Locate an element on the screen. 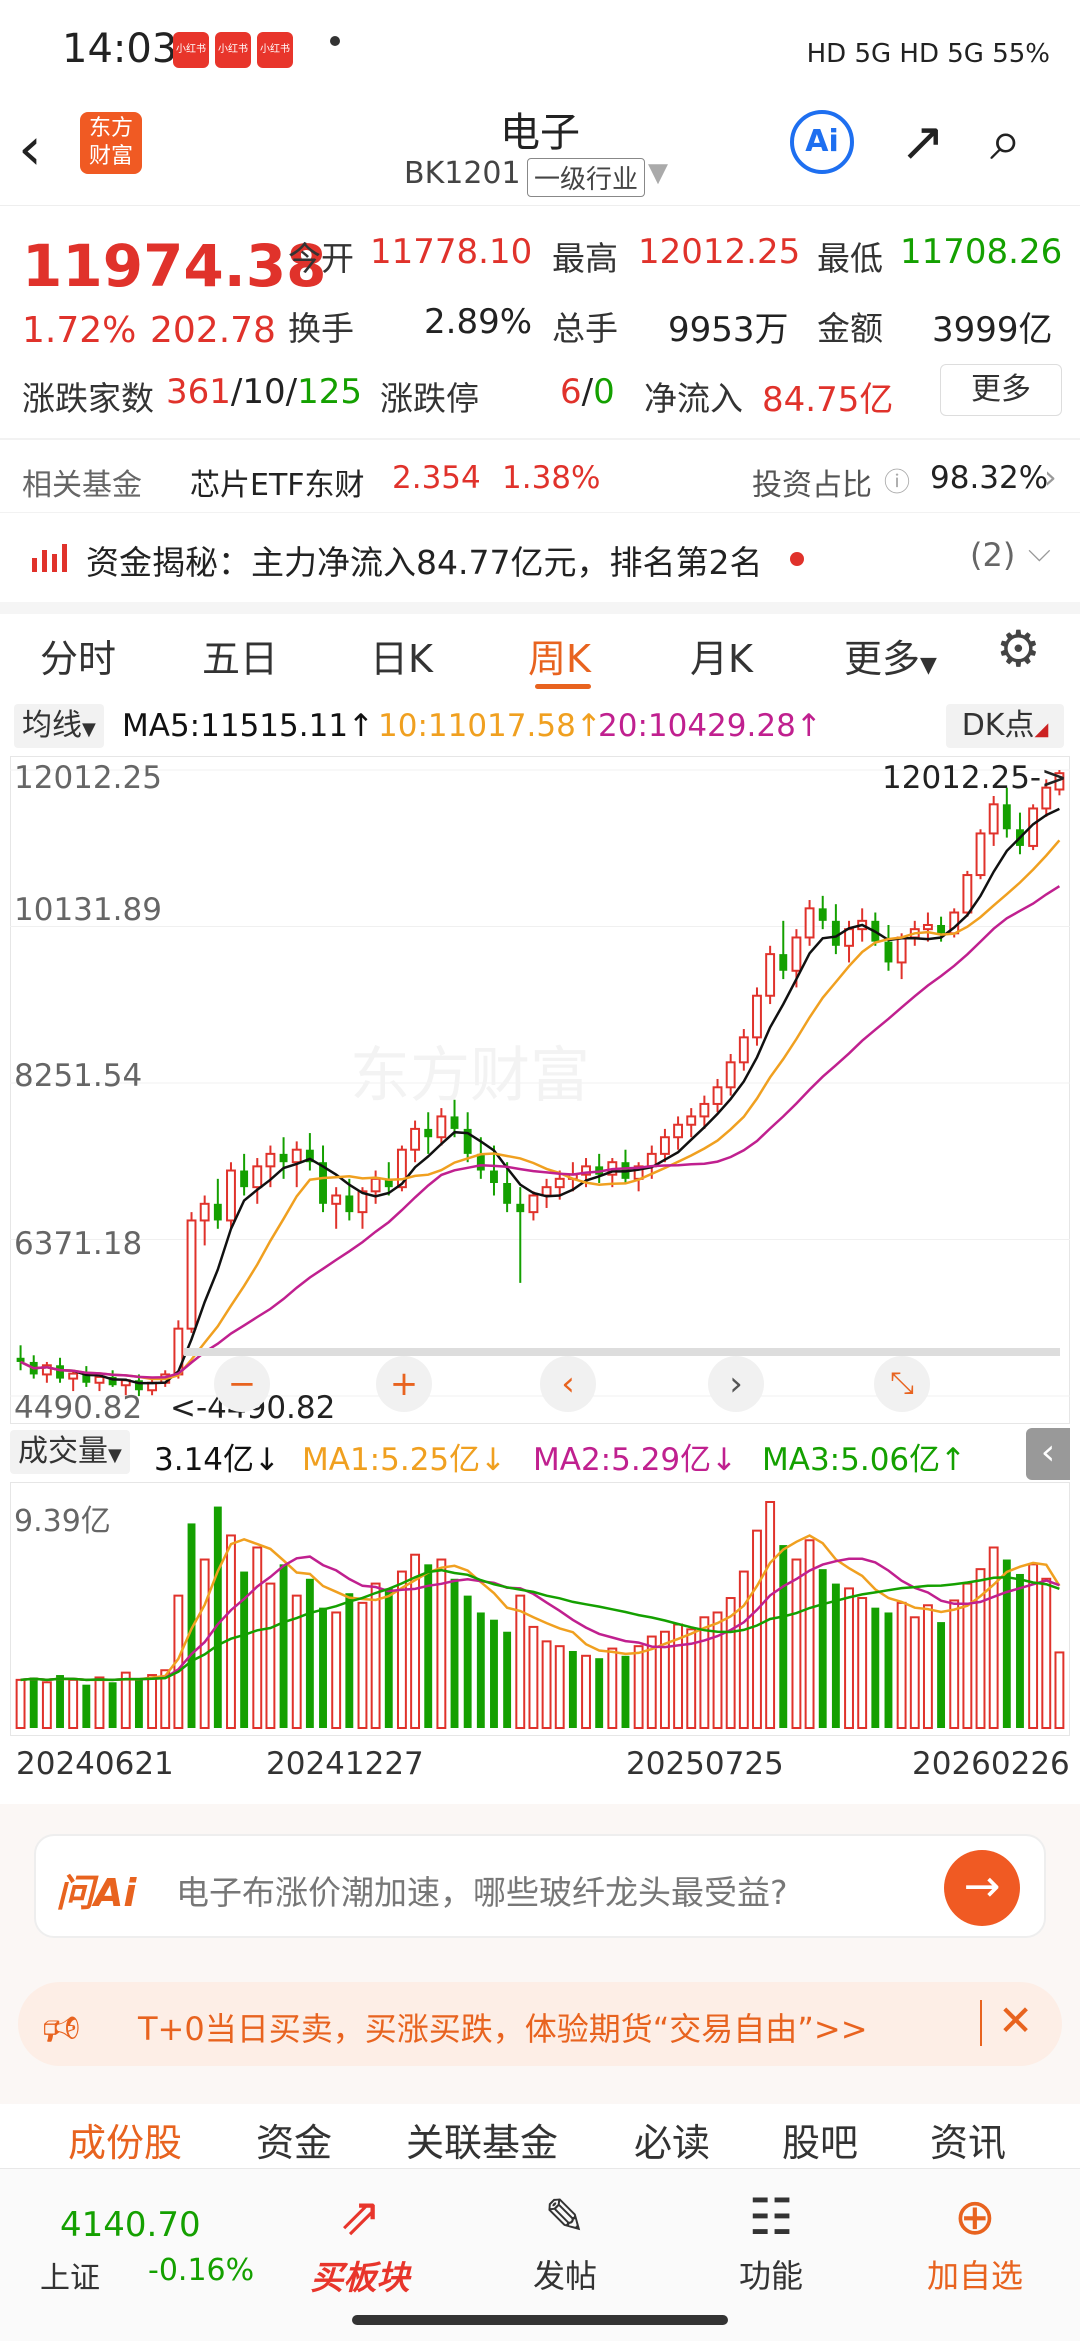 The image size is (1080, 2341). tab-must-read: 必读 is located at coordinates (672, 2143).